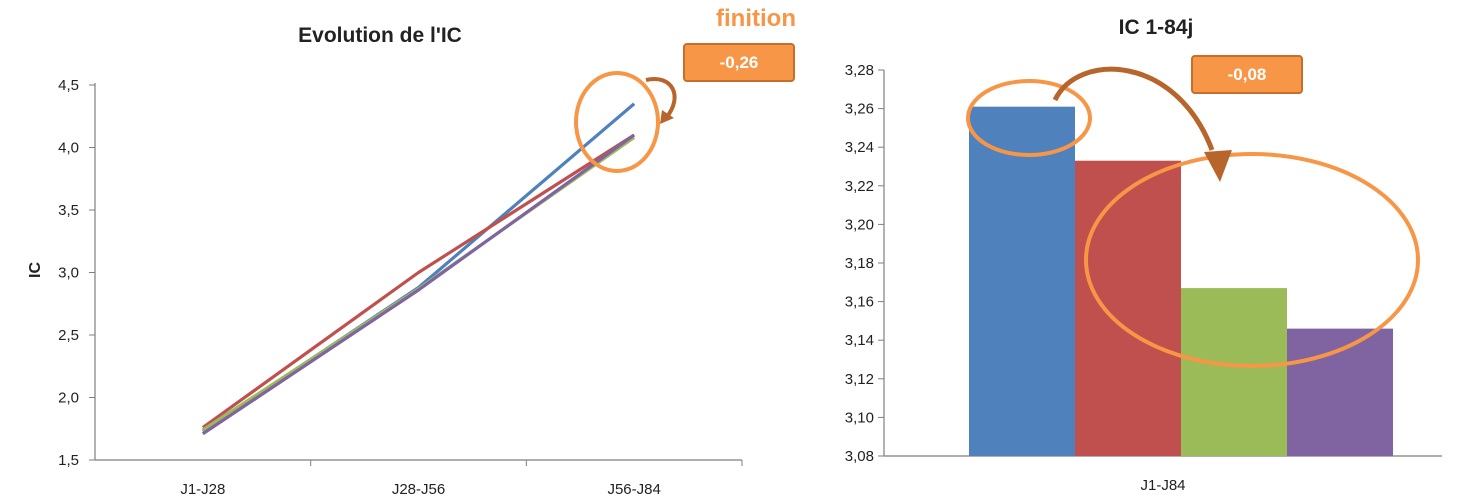  What do you see at coordinates (1340, 392) in the screenshot?
I see `bar-purple` at bounding box center [1340, 392].